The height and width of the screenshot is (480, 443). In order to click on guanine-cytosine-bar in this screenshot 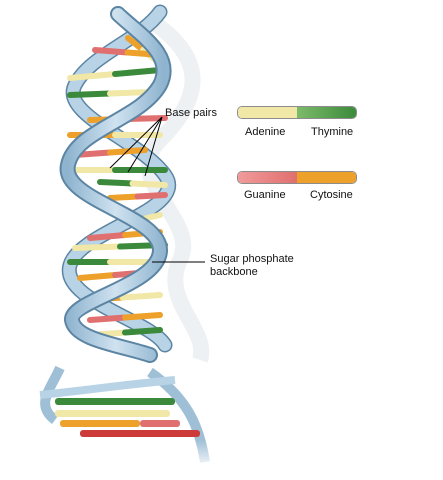, I will do `click(297, 177)`.